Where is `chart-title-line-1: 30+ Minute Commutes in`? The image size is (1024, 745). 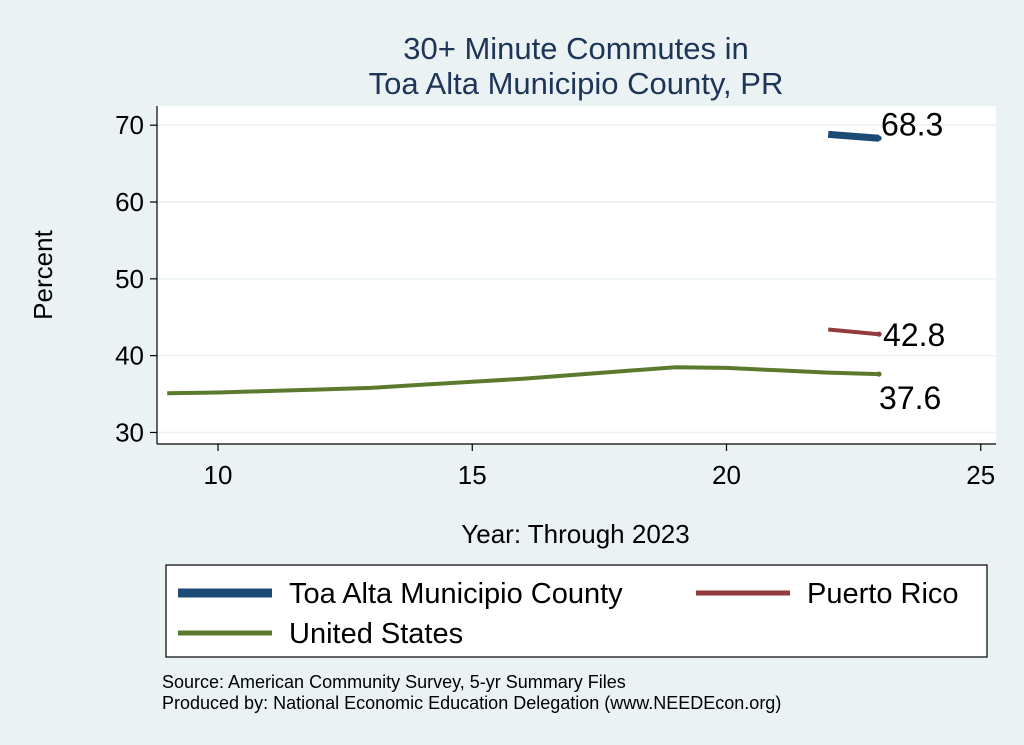
chart-title-line-1: 30+ Minute Commutes in is located at coordinates (575, 48).